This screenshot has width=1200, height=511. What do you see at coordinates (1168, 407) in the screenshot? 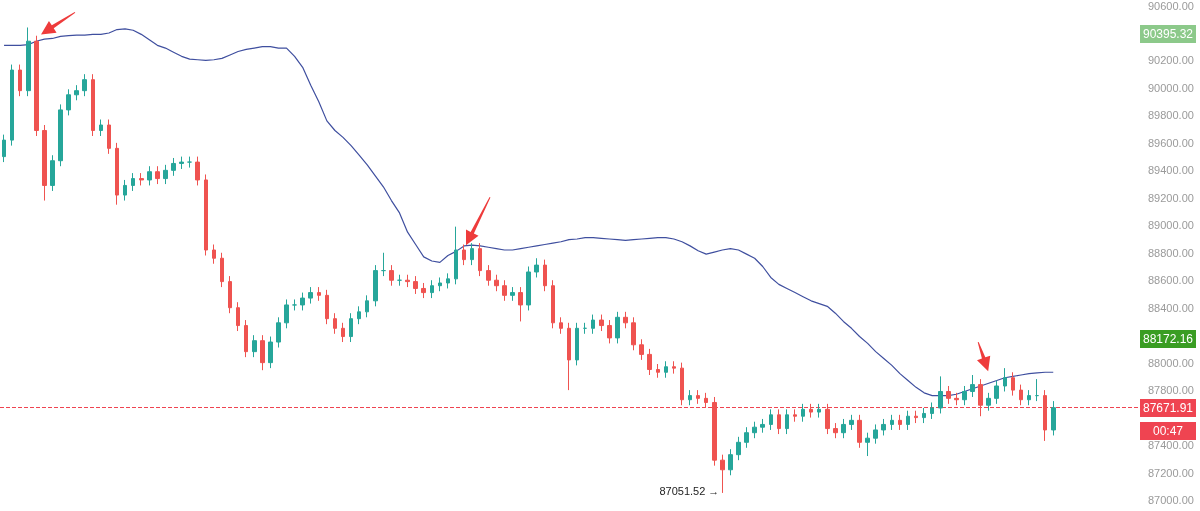
I see `ref-line-label: 87671.91` at bounding box center [1168, 407].